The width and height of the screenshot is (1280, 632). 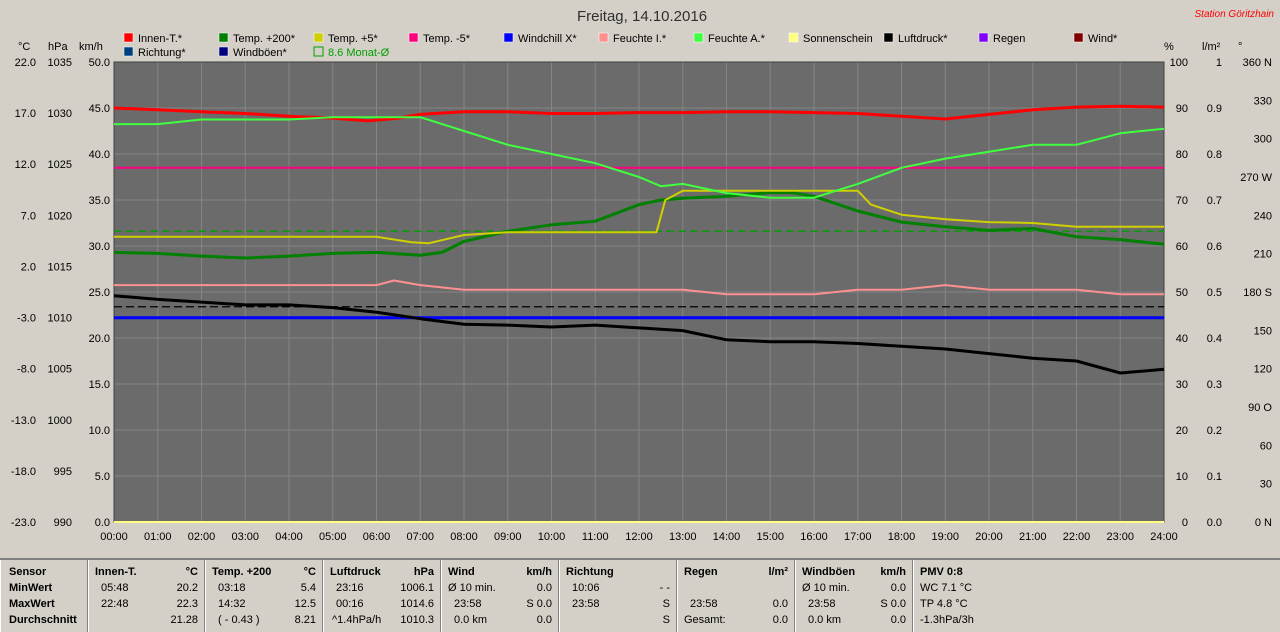 What do you see at coordinates (923, 39) in the screenshot?
I see `legend-label: Luftdruck*` at bounding box center [923, 39].